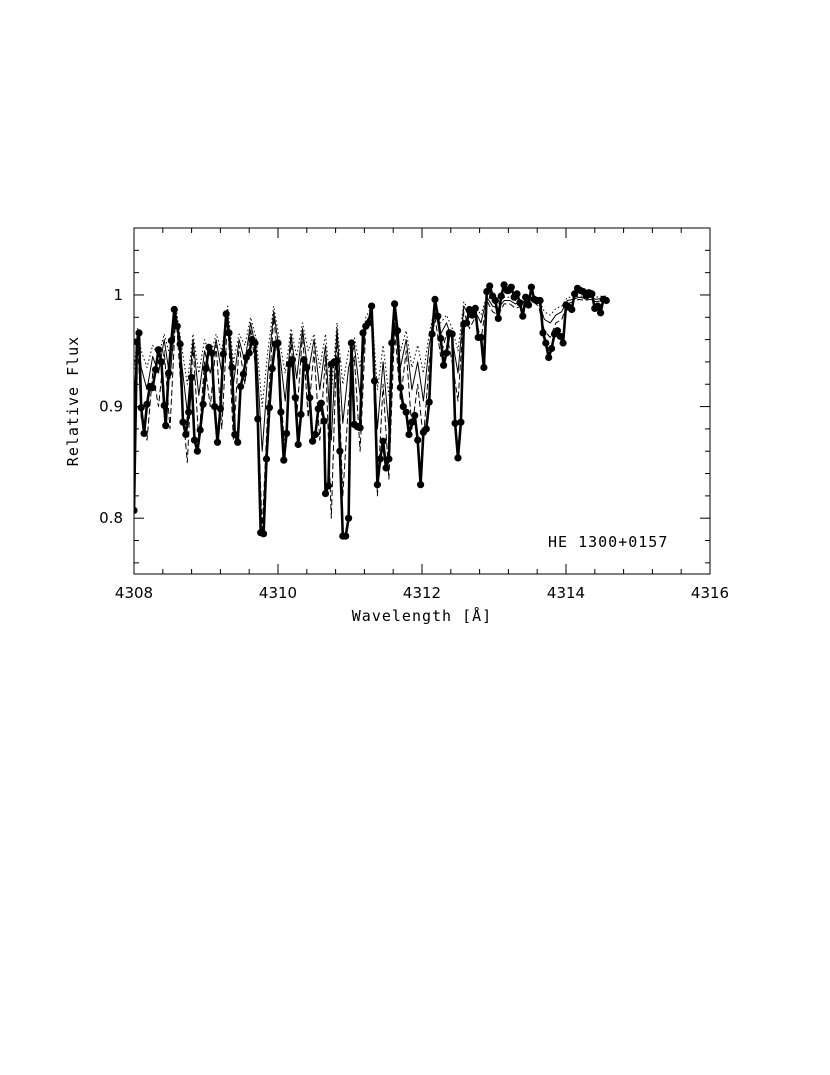 The width and height of the screenshot is (830, 1075). Describe the element at coordinates (422, 593) in the screenshot. I see `x-tick-label: 4312` at that location.